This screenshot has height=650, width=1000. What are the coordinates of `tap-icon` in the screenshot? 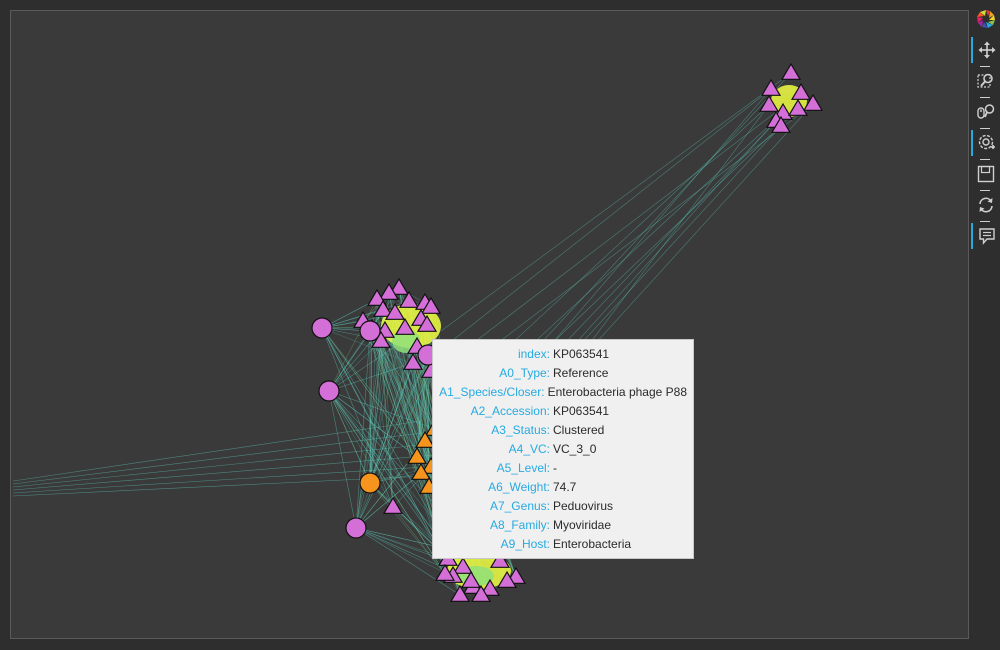 It's located at (986, 142).